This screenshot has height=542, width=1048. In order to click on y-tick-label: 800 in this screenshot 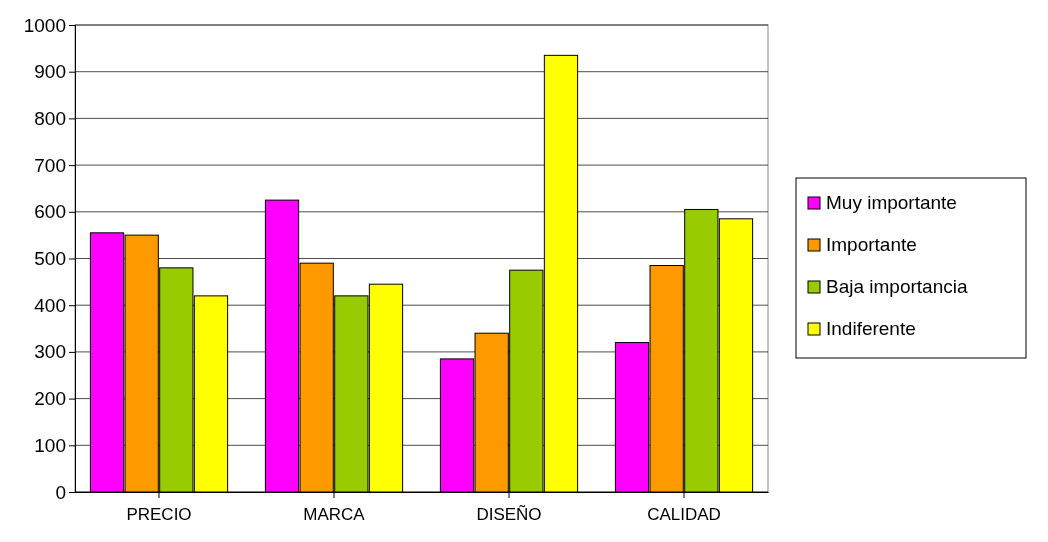, I will do `click(50, 118)`.